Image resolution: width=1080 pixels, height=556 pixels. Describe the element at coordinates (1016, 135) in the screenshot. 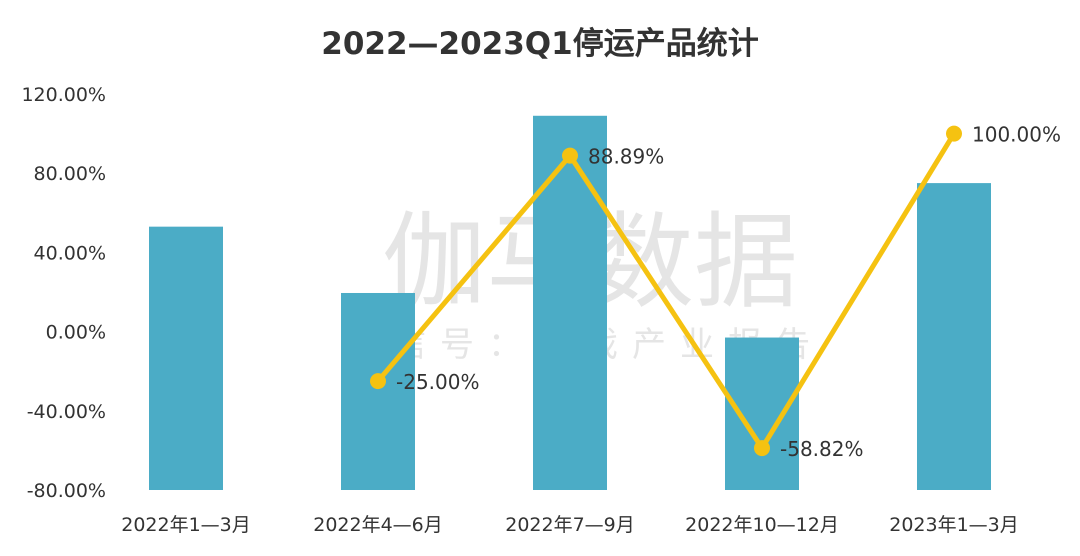

I see `data-label: 100.00%` at that location.